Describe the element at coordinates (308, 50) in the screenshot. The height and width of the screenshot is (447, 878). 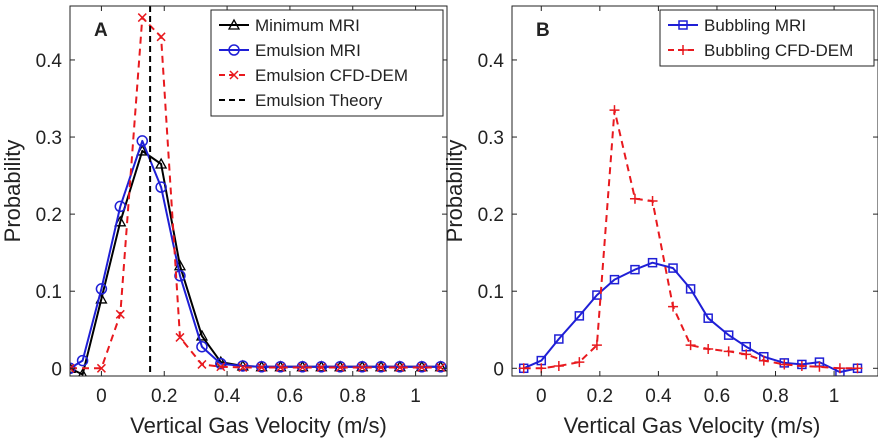
I see `legend-label-emulsion-mri: Emulsion MRI` at that location.